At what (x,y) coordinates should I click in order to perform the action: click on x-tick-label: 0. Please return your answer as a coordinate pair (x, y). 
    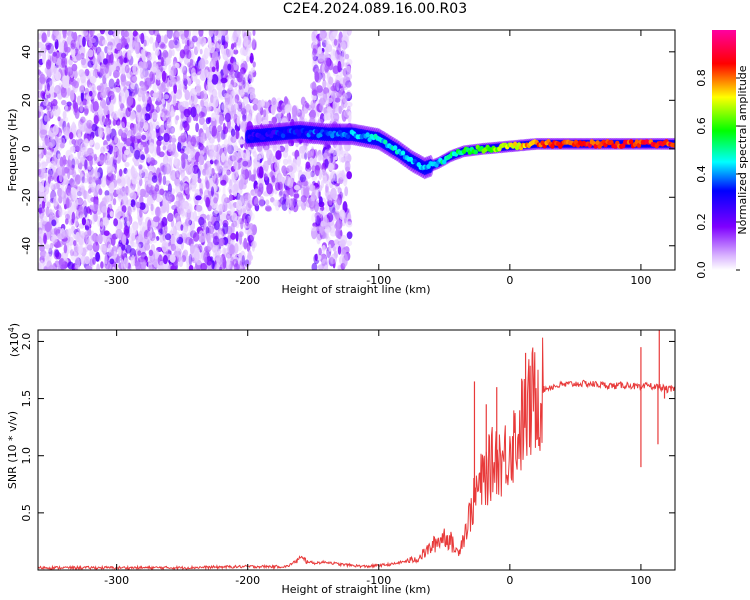
    Looking at the image, I should click on (509, 580).